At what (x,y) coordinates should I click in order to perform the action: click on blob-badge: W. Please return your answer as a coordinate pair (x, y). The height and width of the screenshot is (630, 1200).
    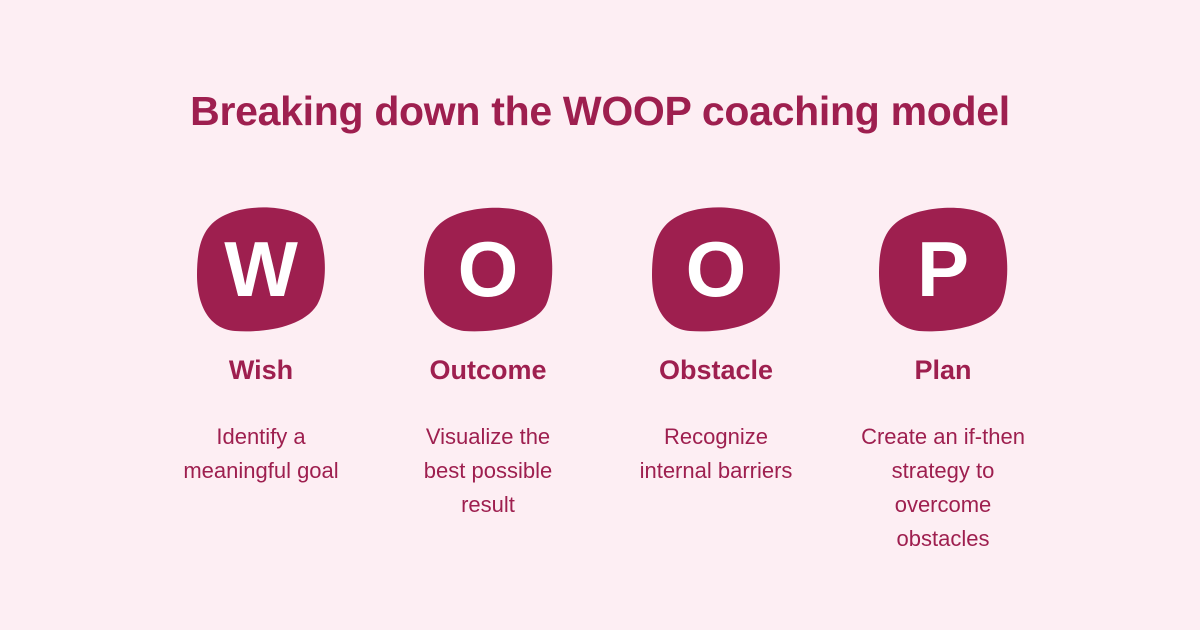
    Looking at the image, I should click on (261, 269).